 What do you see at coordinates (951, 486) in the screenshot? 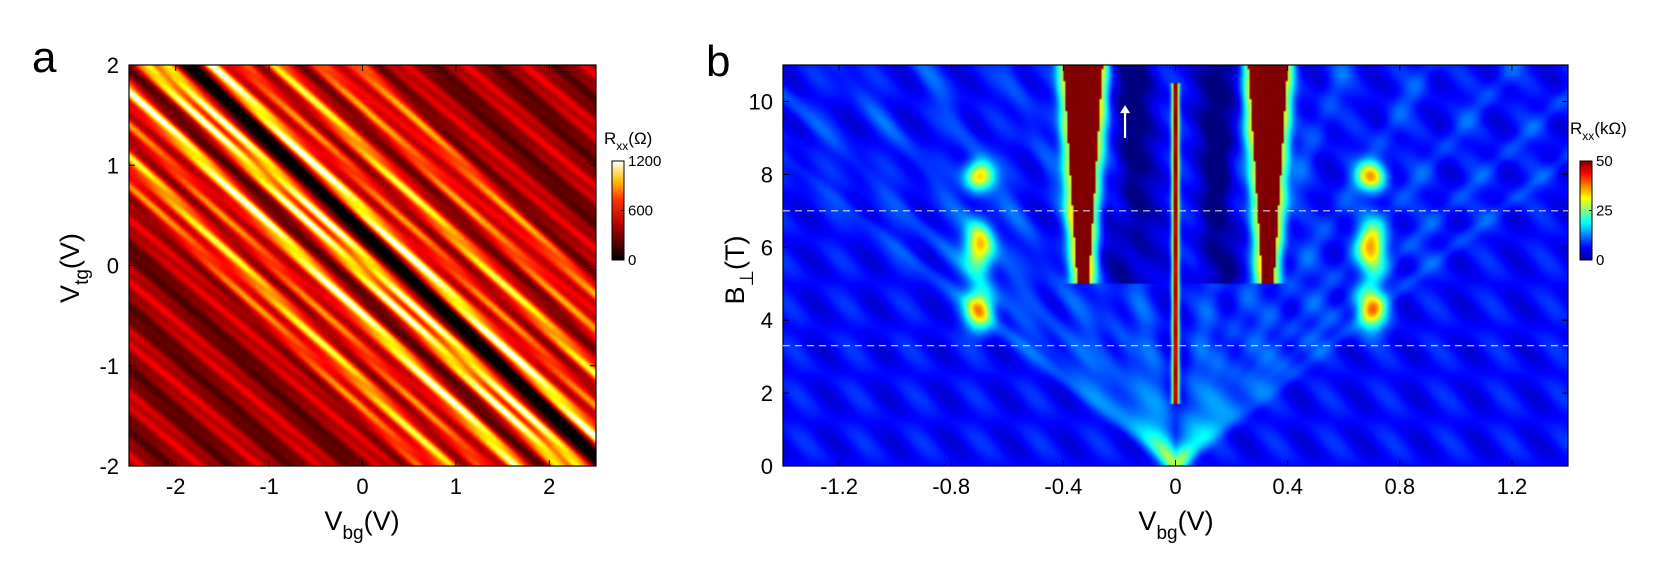
I see `x-tick-label: -0.8` at bounding box center [951, 486].